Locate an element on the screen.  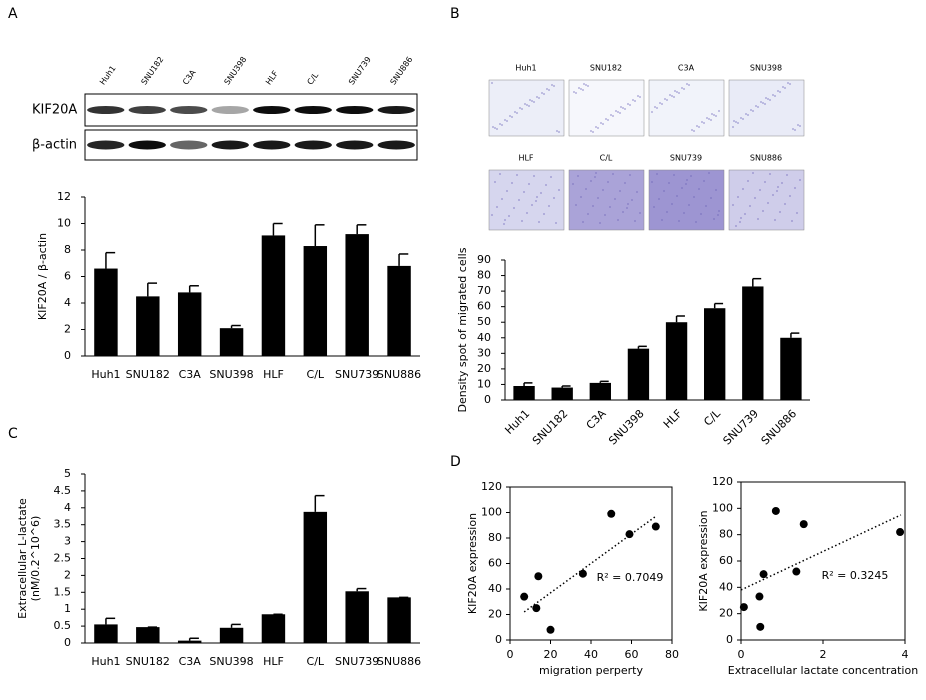
y-axis-label: Density spot of migrated cells is located at coordinates (462, 329).